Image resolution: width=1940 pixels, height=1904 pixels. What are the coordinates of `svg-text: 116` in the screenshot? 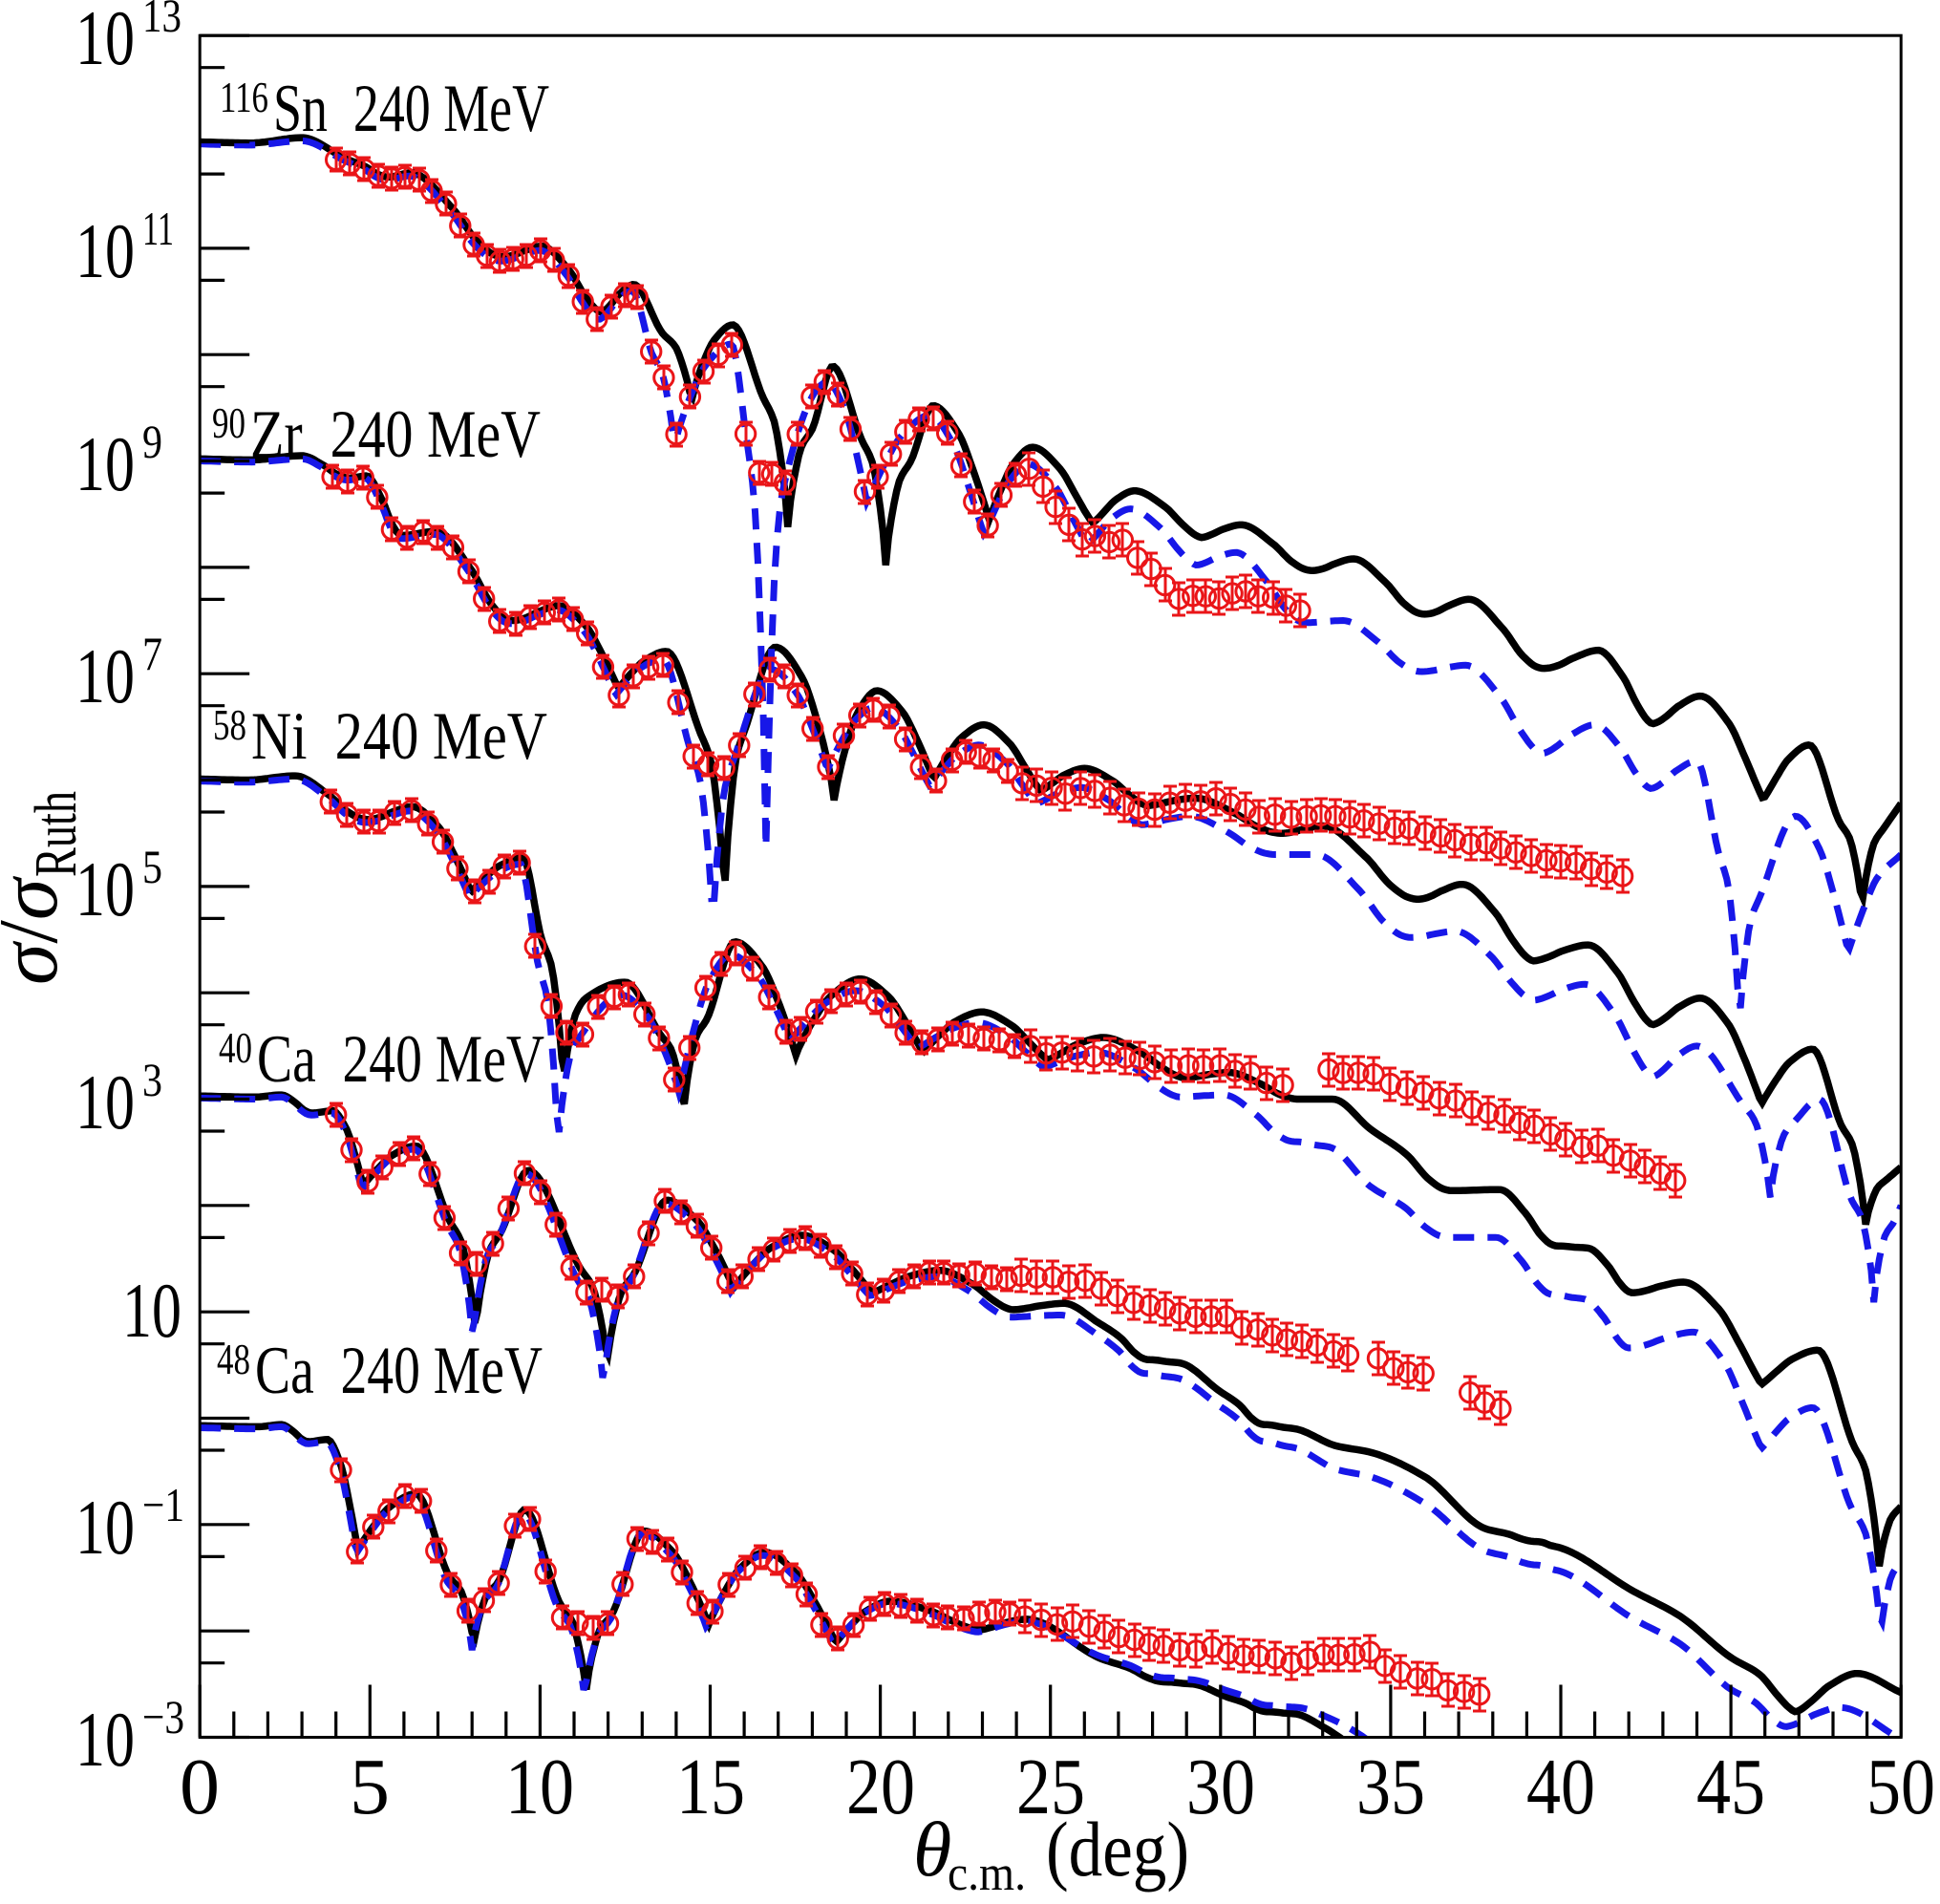 It's located at (244, 98).